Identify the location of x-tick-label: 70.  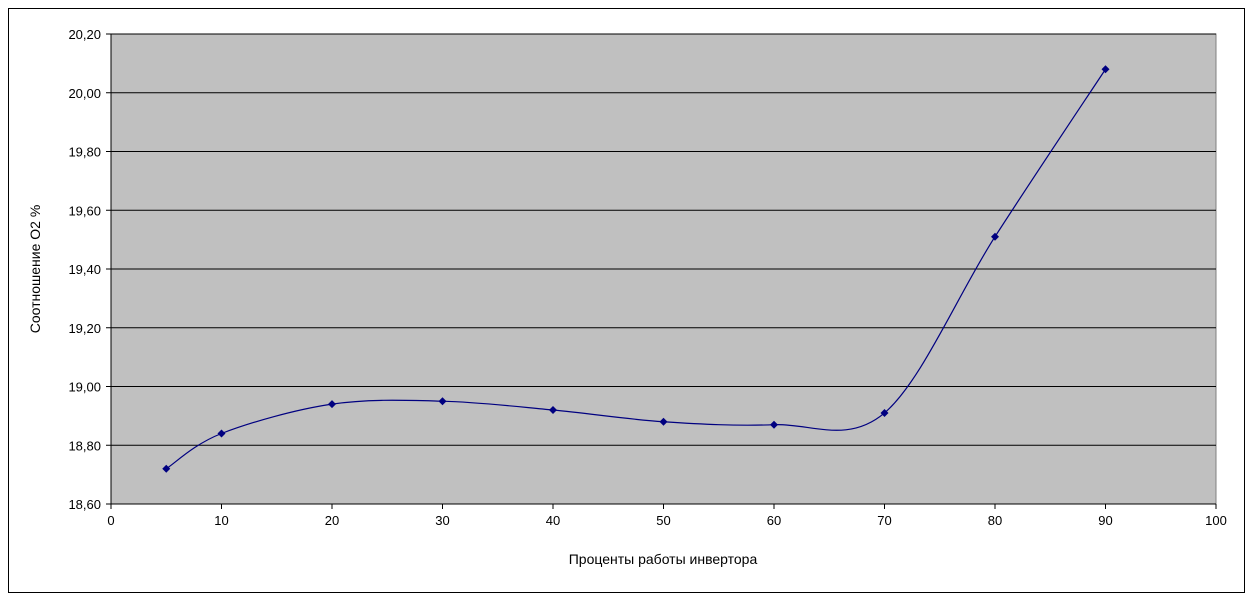
(884, 520).